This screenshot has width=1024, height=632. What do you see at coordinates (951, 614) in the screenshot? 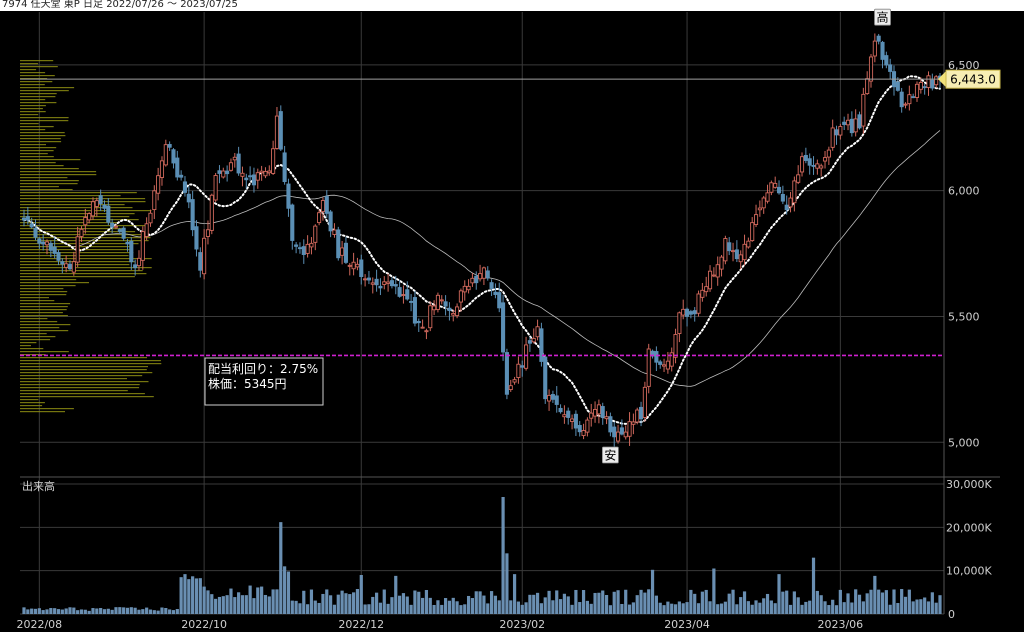
I see `volume-tick-label: 0` at bounding box center [951, 614].